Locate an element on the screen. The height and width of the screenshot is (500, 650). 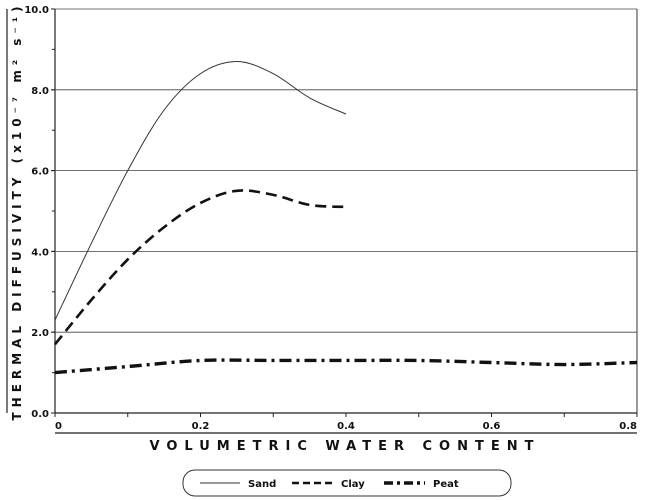
x-tick-label: 0.8 is located at coordinates (628, 426).